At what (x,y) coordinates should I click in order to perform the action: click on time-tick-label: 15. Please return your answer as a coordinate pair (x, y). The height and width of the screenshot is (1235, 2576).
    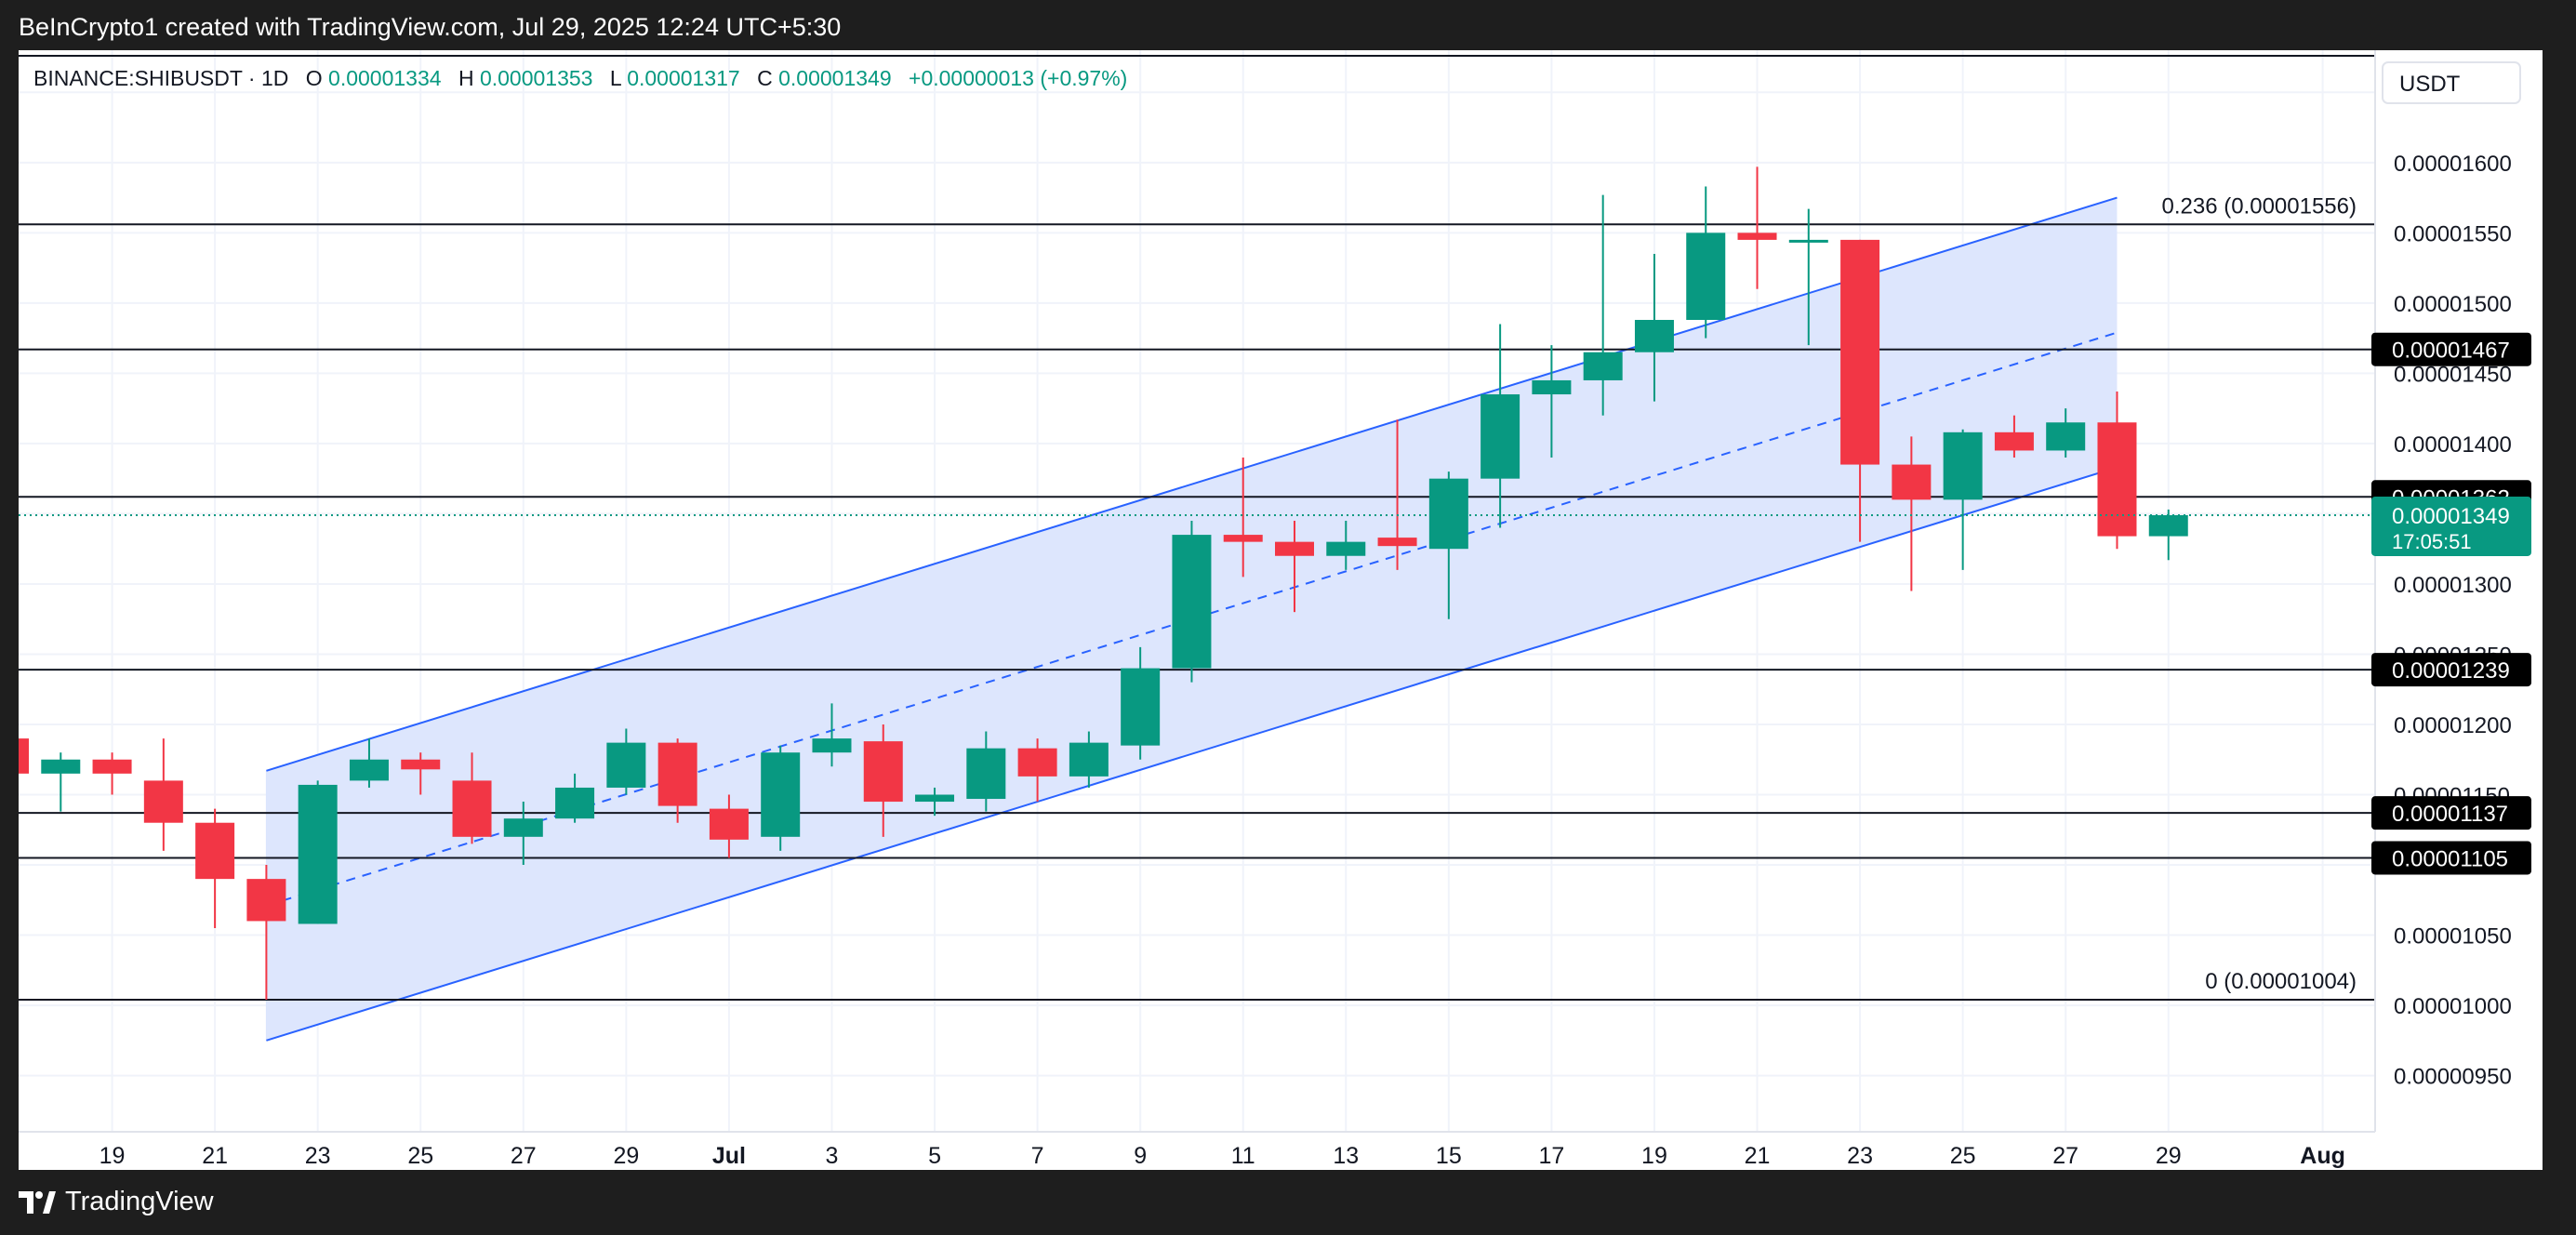
    Looking at the image, I should click on (1449, 1156).